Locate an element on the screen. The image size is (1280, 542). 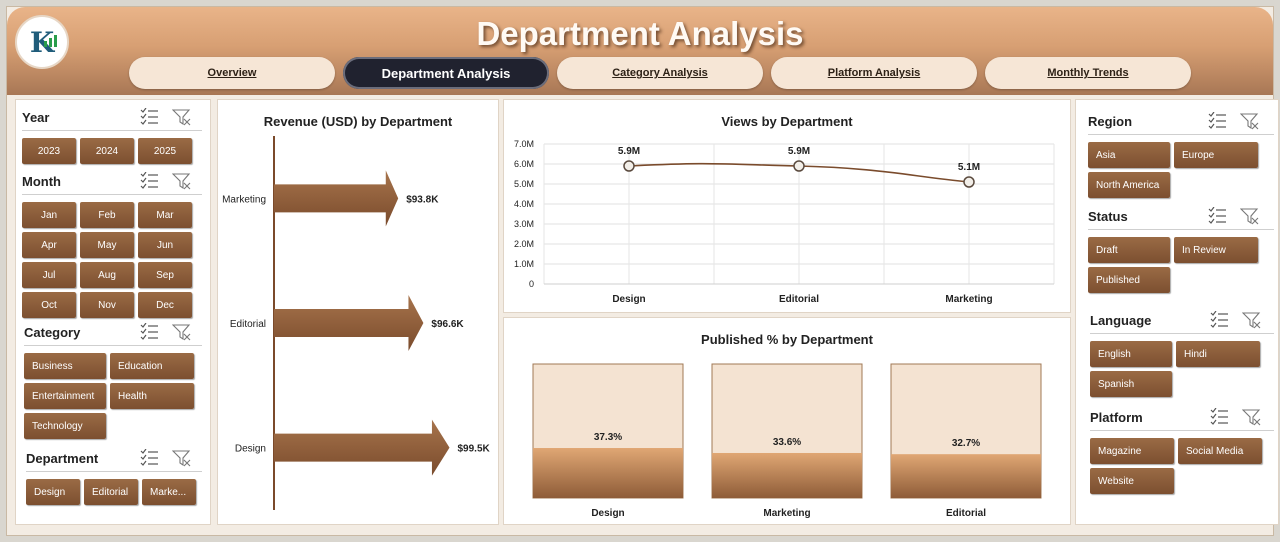
views-category-label: Marketing is located at coordinates (968, 299).